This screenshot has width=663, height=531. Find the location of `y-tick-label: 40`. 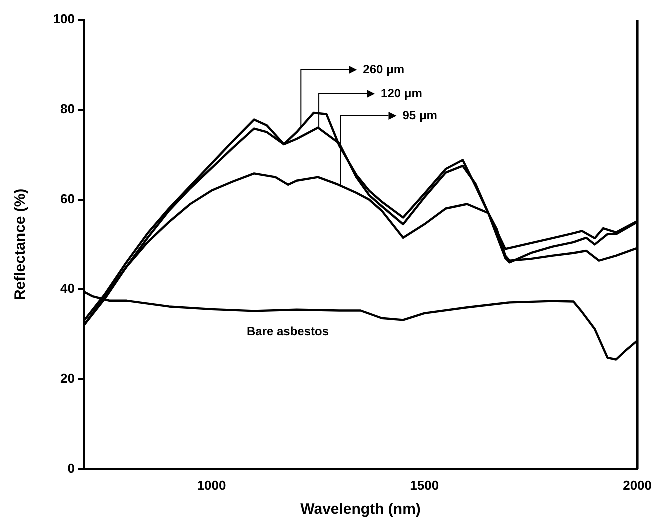

y-tick-label: 40 is located at coordinates (67, 288).